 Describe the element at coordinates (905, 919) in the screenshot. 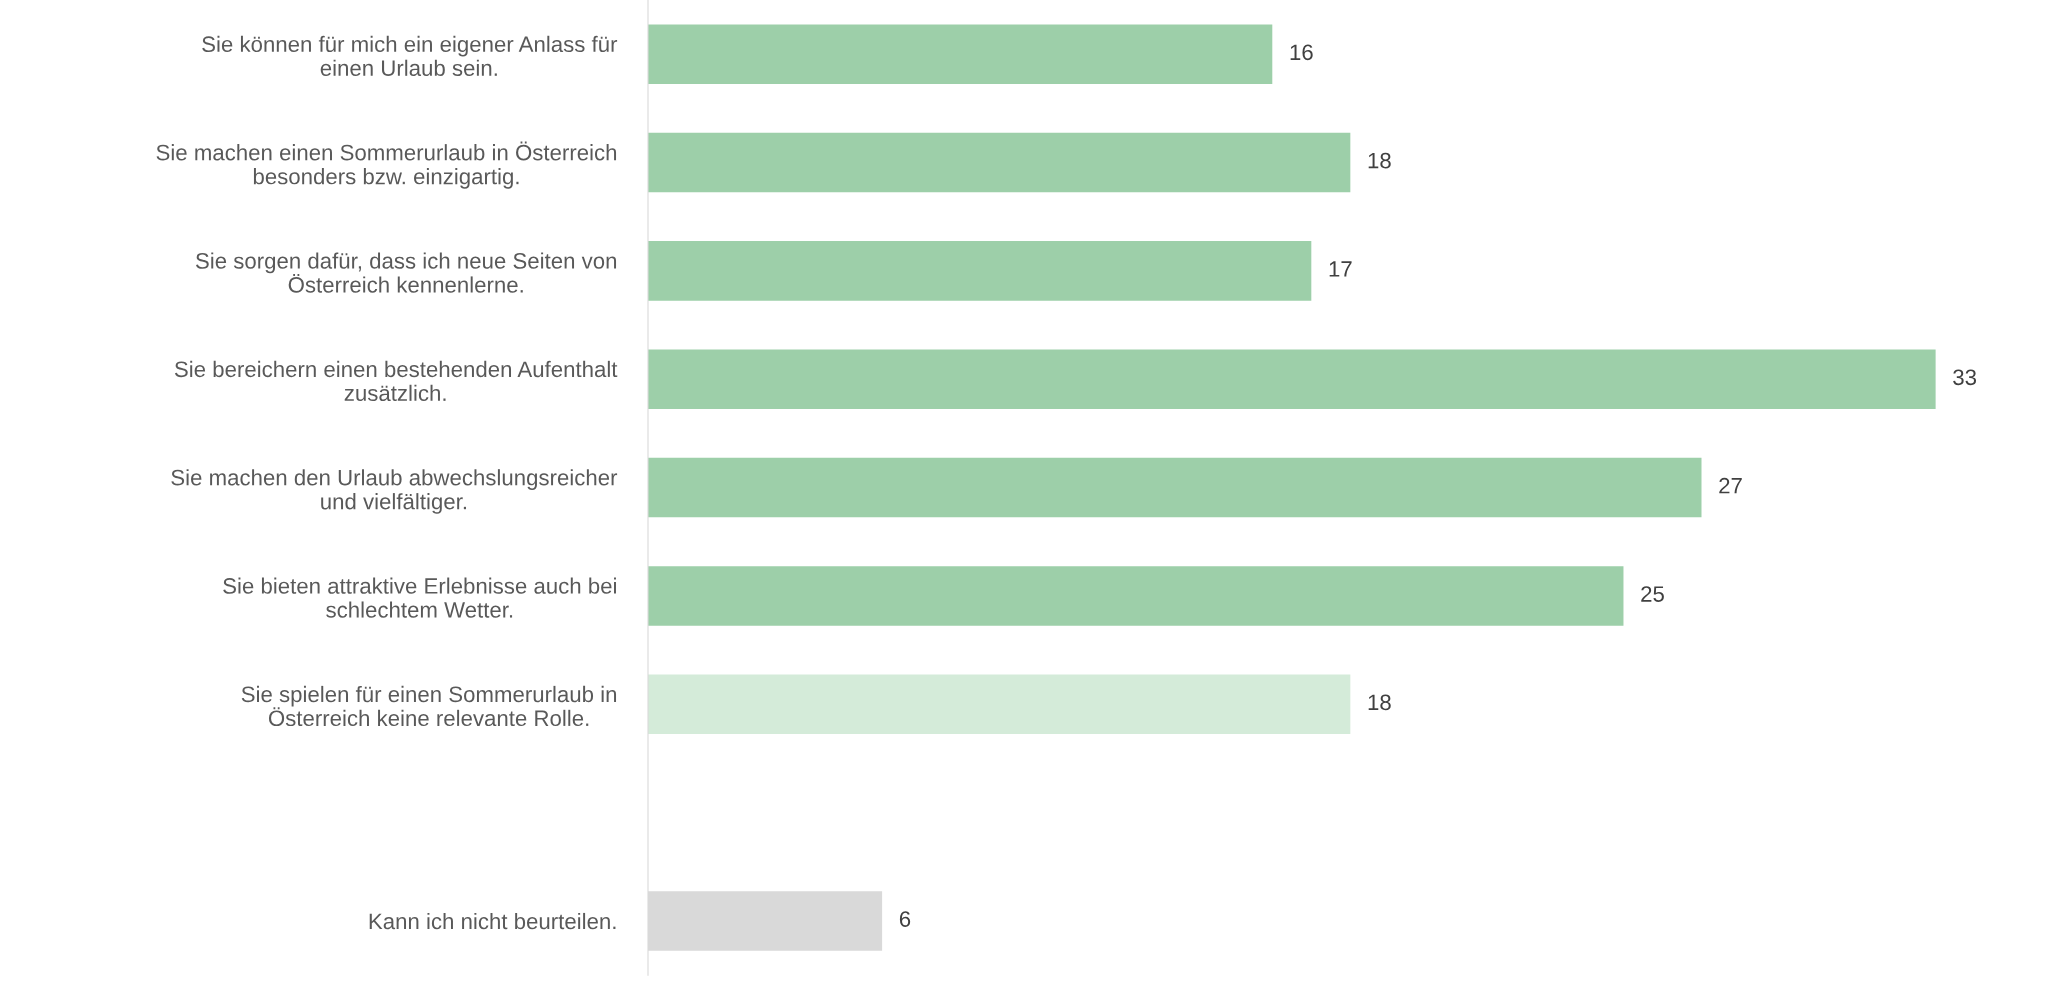

I see `data-label: 6` at that location.